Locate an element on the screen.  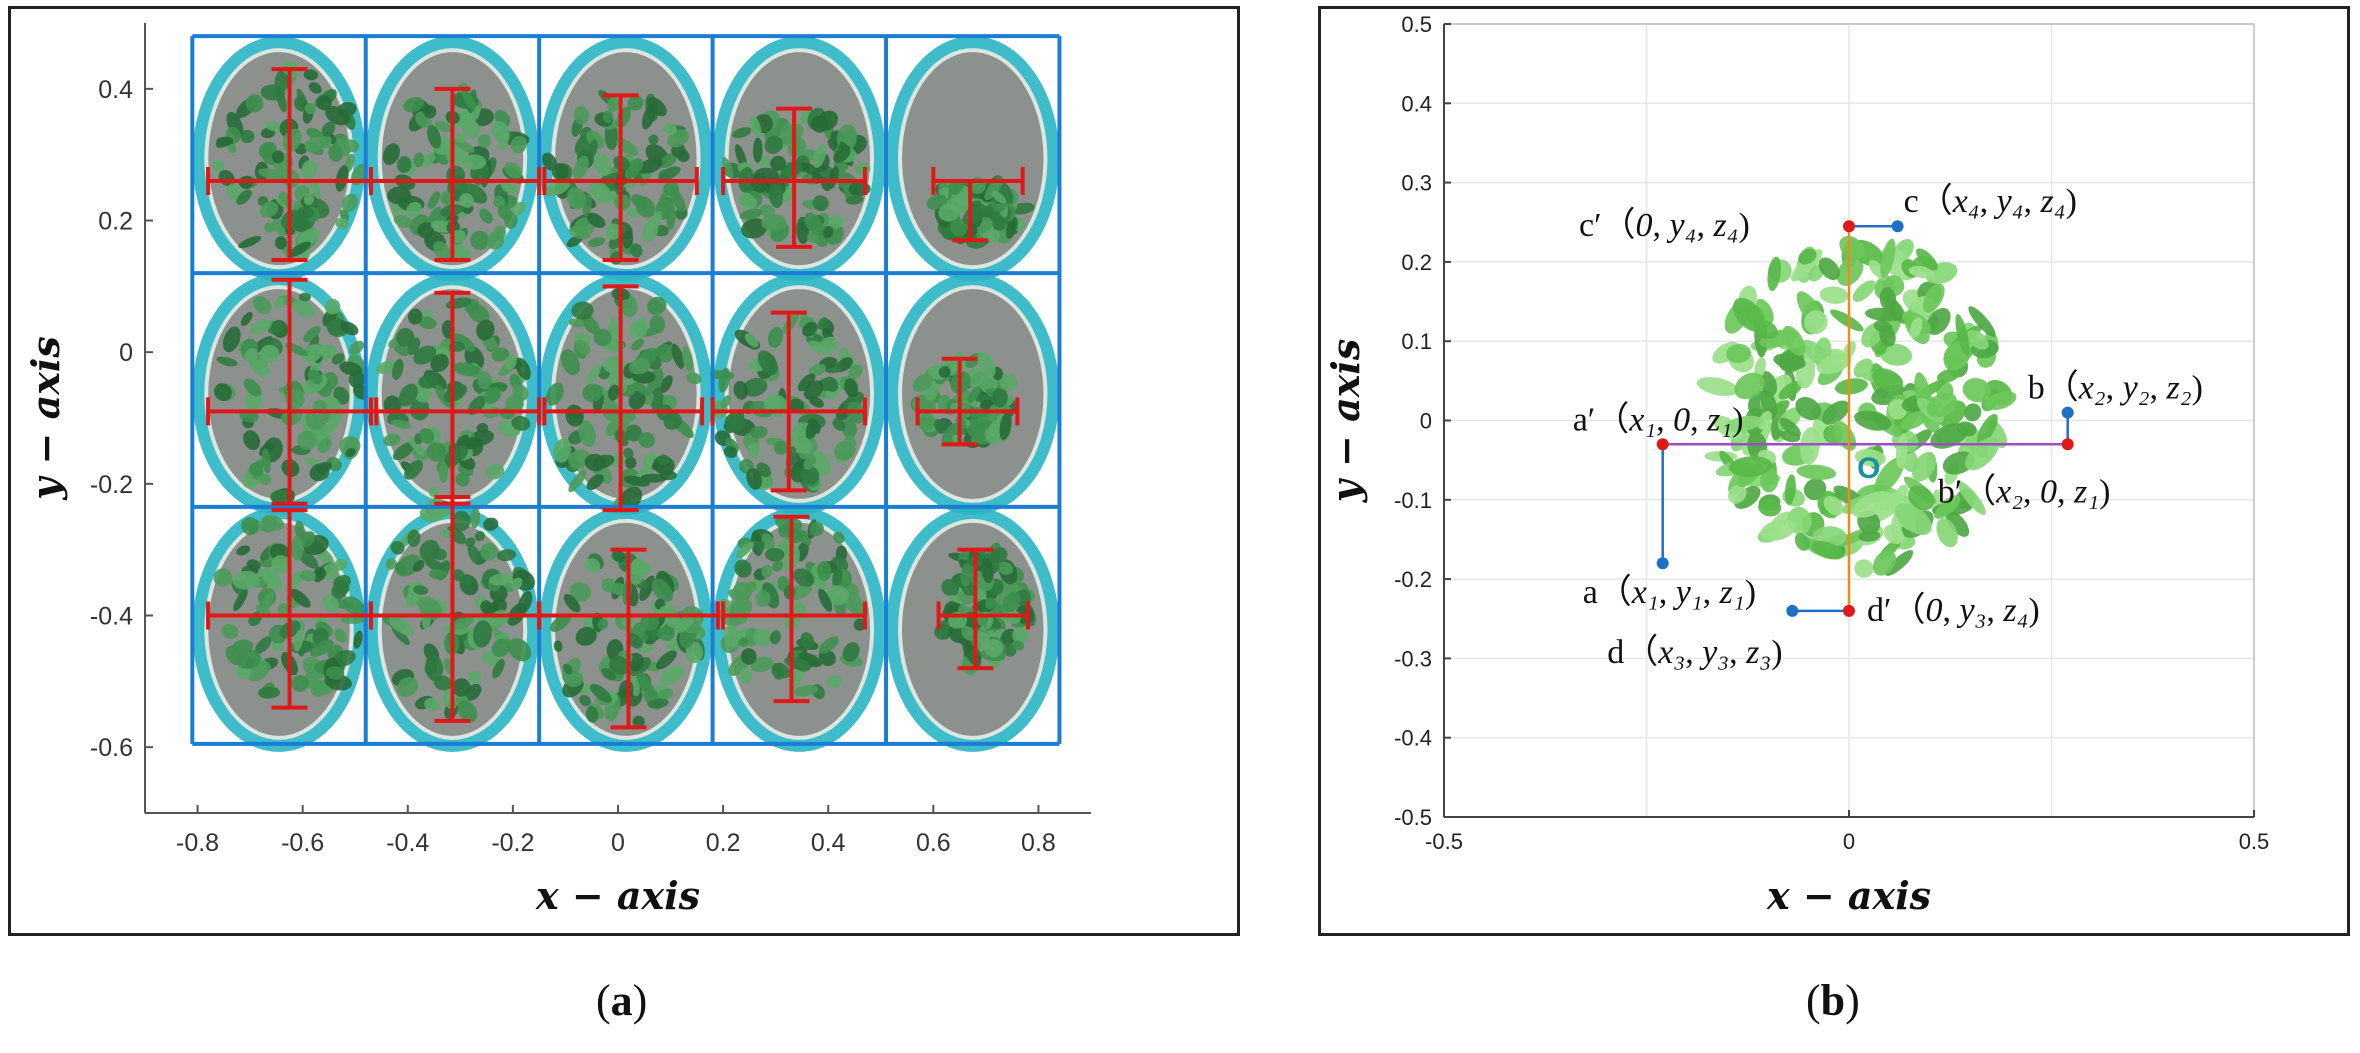
point-annotation-label: c′ is located at coordinates (1590, 225).